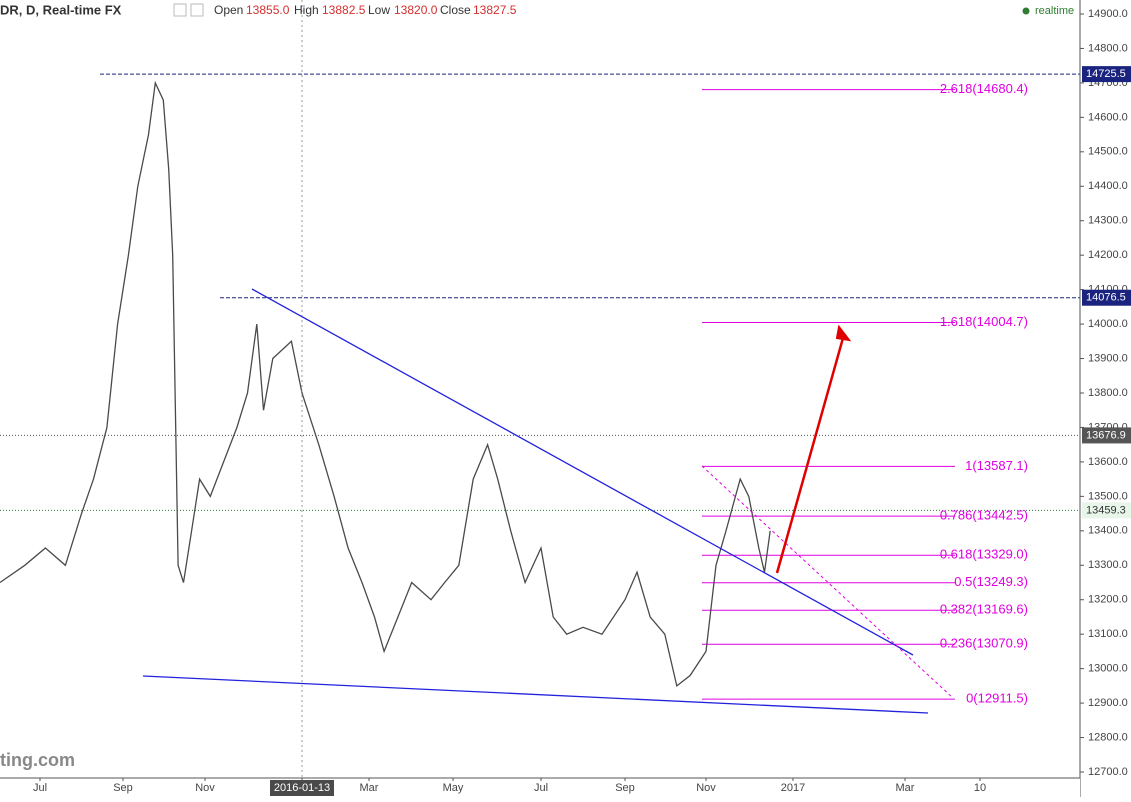 The width and height of the screenshot is (1131, 802). Describe the element at coordinates (306, 10) in the screenshot. I see `label: High` at that location.